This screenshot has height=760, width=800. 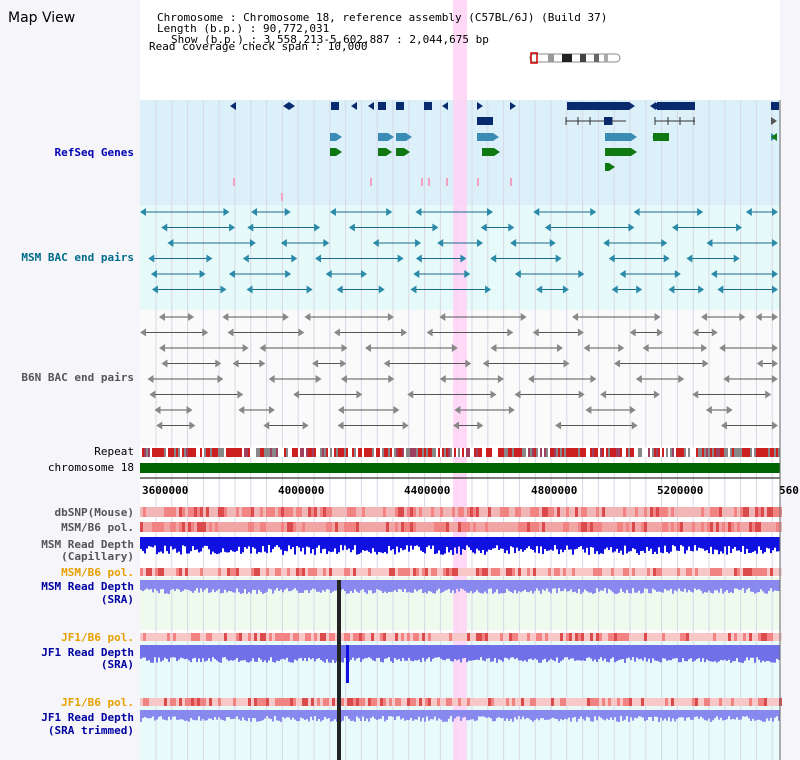 I want to click on repeat-track, so click(x=460, y=452).